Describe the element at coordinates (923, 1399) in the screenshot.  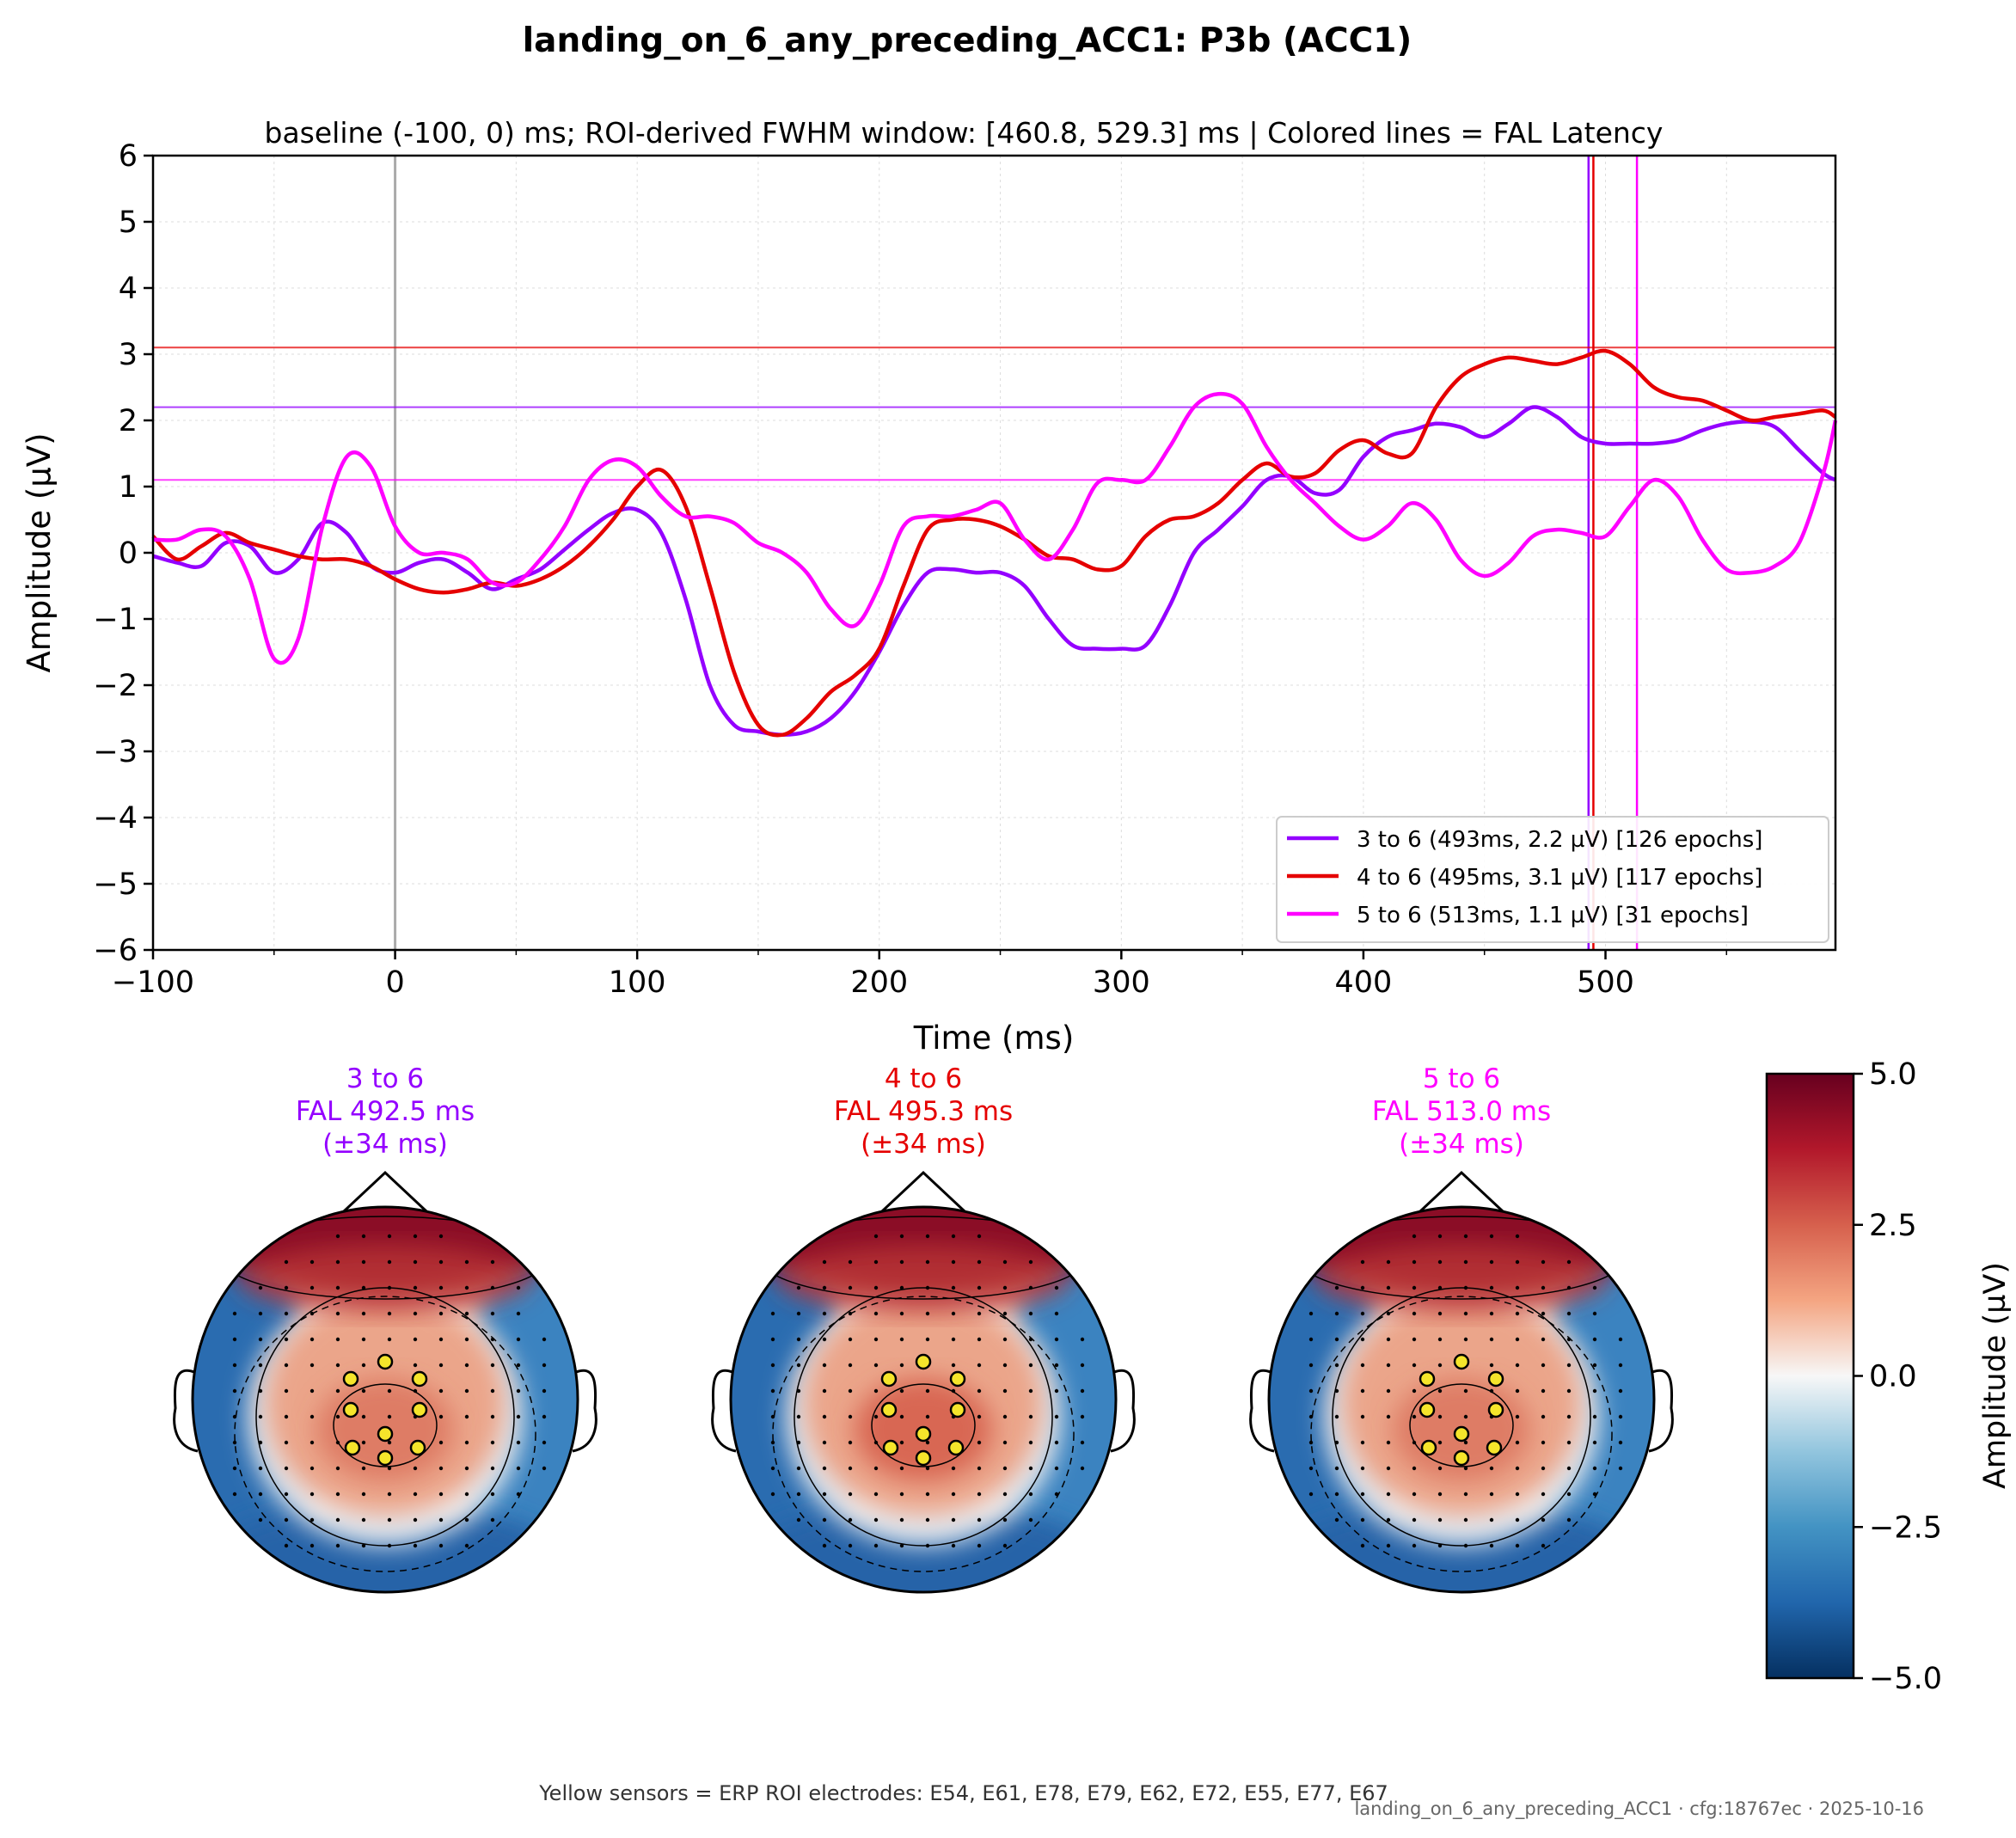
I see `topomap-field` at that location.